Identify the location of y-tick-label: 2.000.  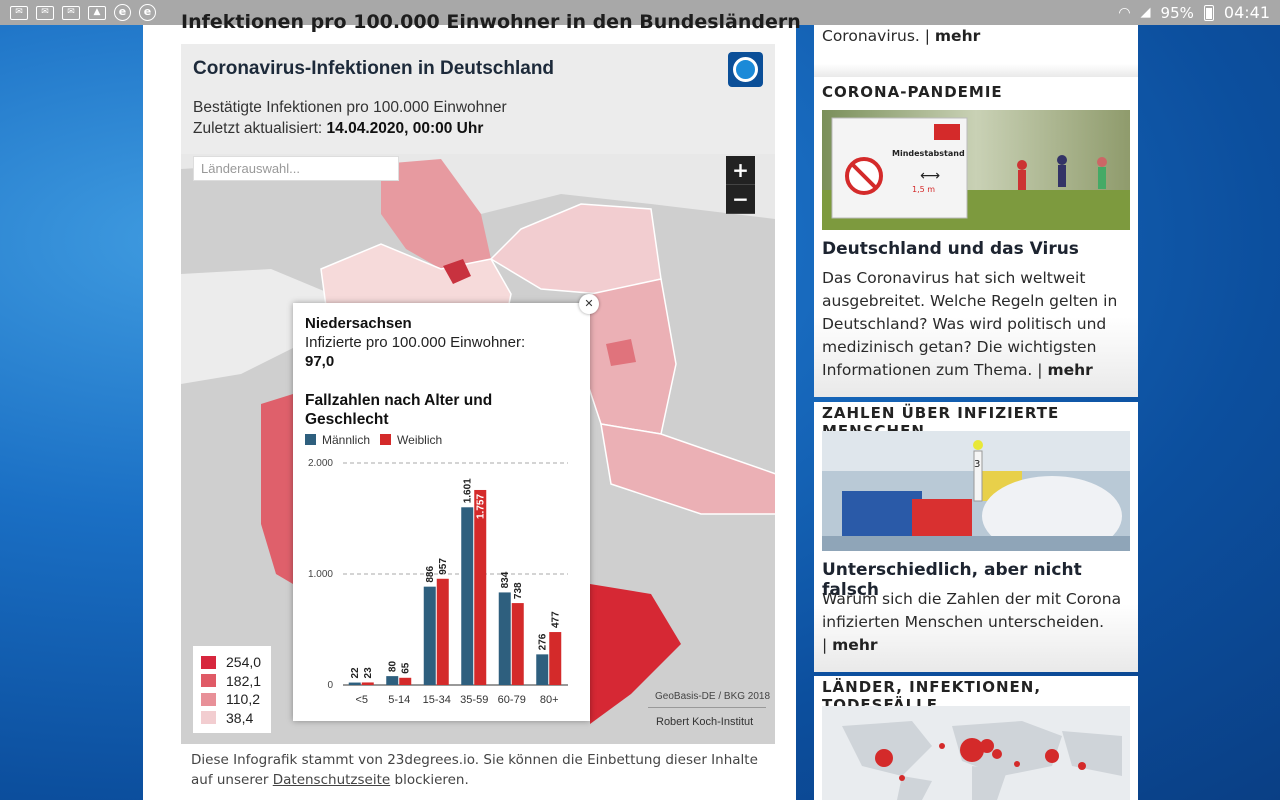
(320, 463).